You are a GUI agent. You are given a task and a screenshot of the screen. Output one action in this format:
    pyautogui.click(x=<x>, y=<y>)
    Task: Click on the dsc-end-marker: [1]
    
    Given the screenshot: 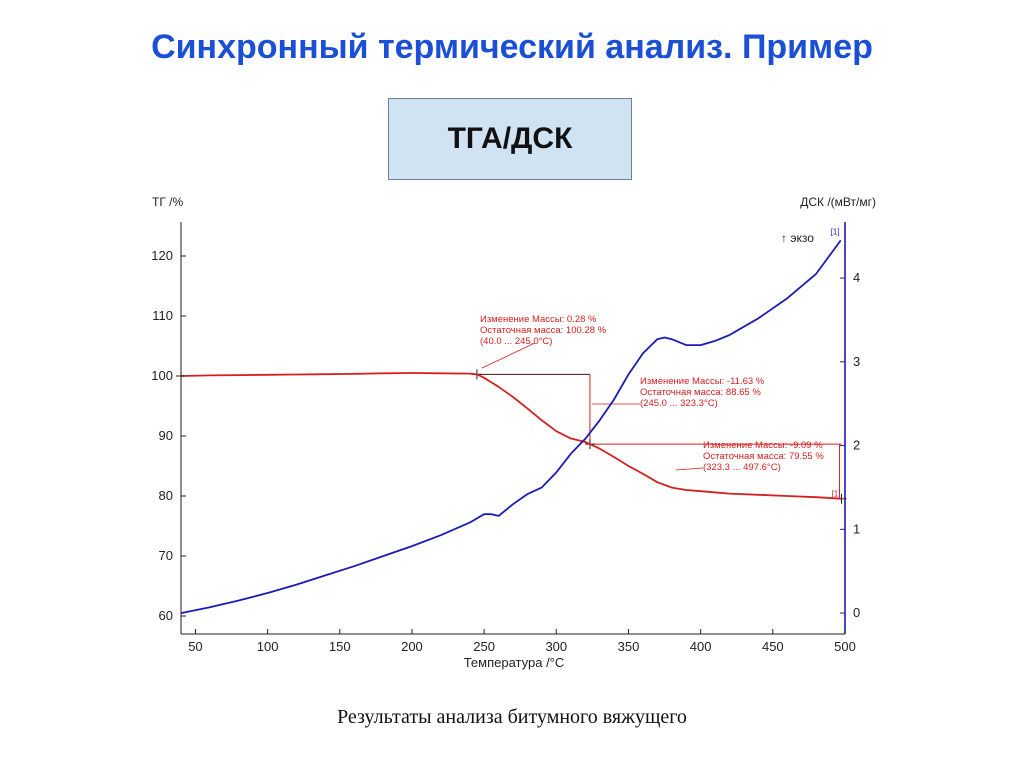 What is the action you would take?
    pyautogui.click(x=835, y=231)
    